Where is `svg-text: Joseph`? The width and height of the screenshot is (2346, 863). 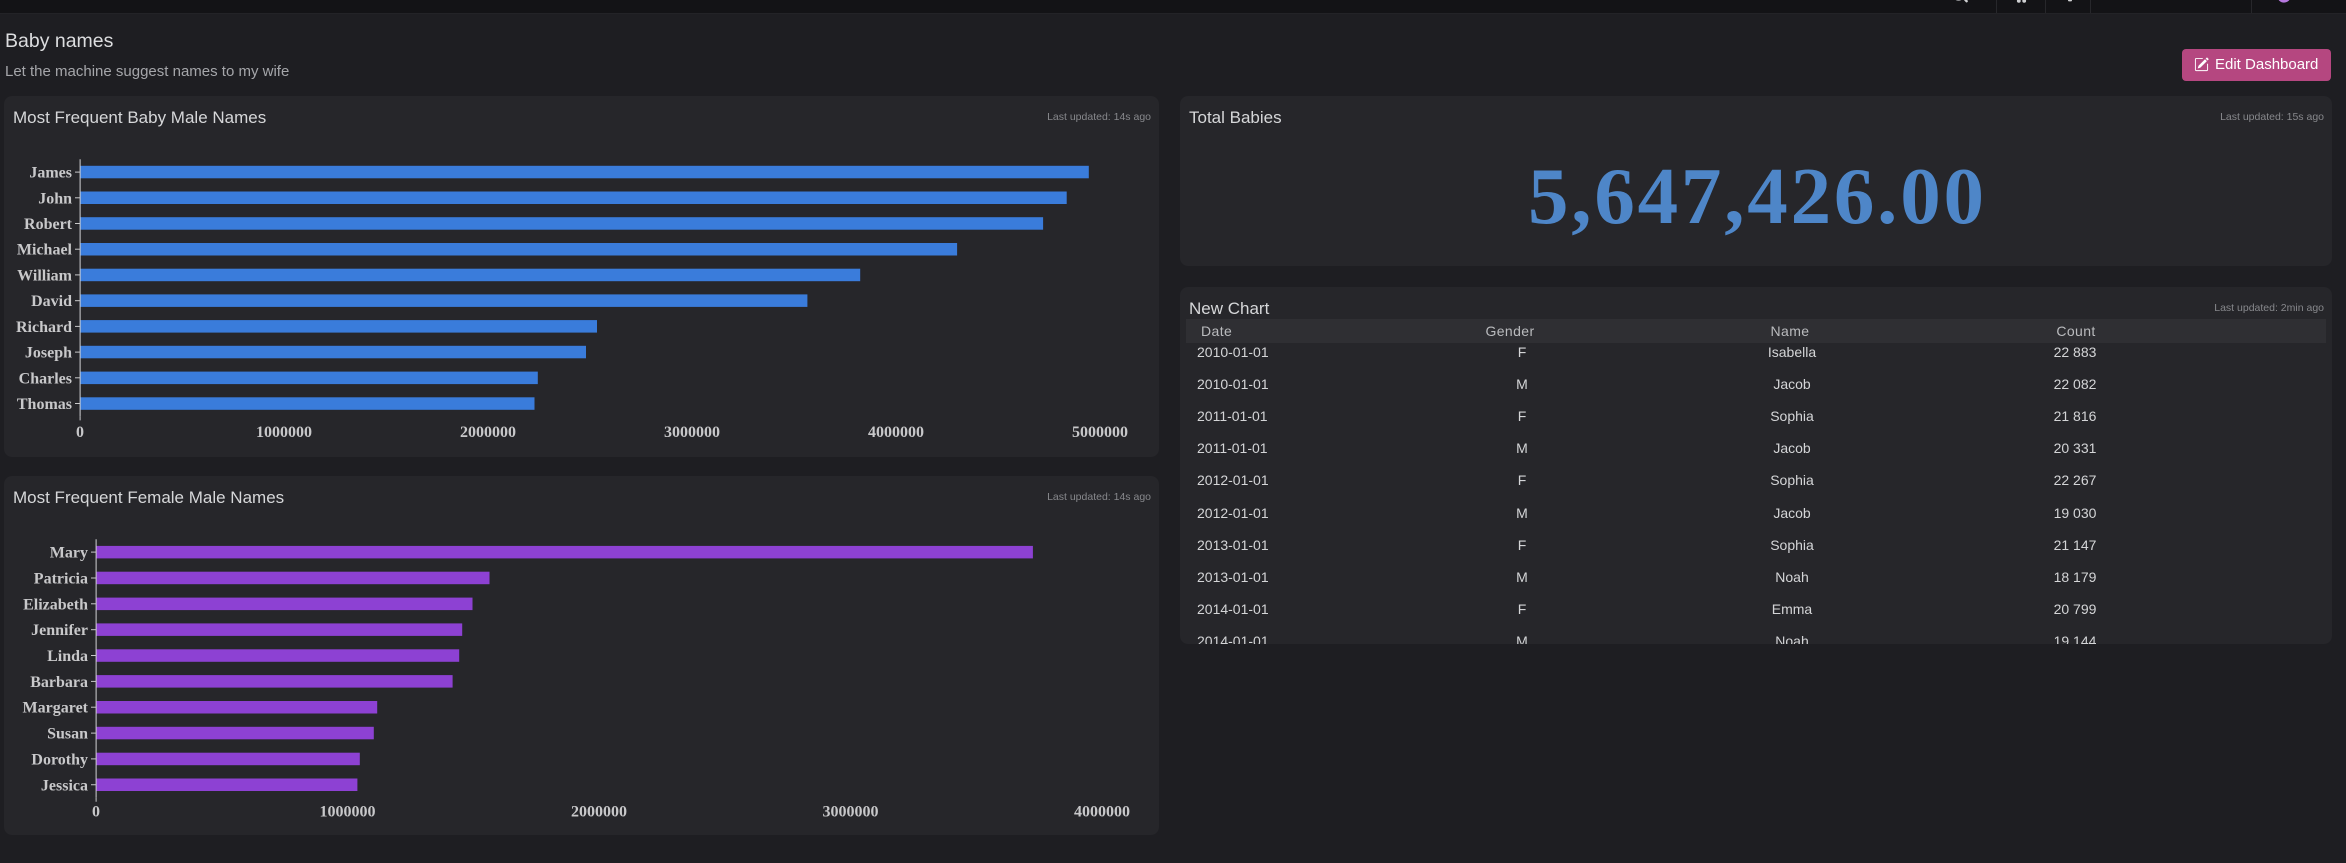
svg-text: Joseph is located at coordinates (48, 353).